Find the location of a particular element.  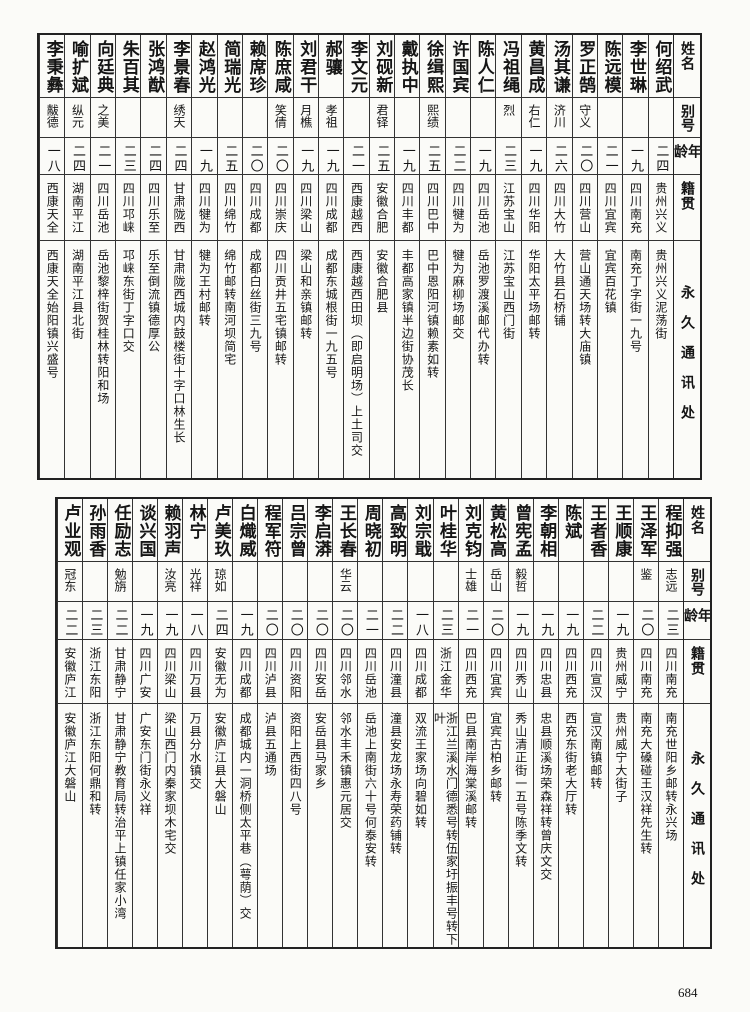

age-text: 二六 is located at coordinates (559, 159).